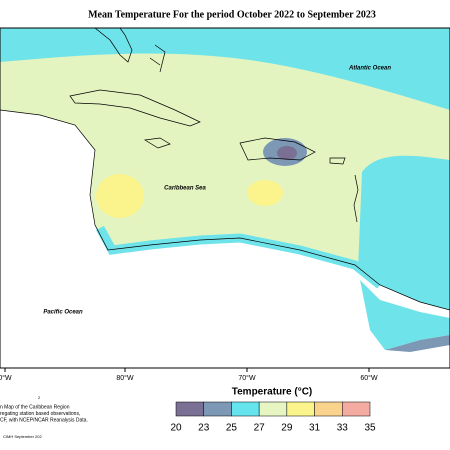 The height and width of the screenshot is (450, 450). Describe the element at coordinates (369, 378) in the screenshot. I see `longitude-label: 60°W` at that location.